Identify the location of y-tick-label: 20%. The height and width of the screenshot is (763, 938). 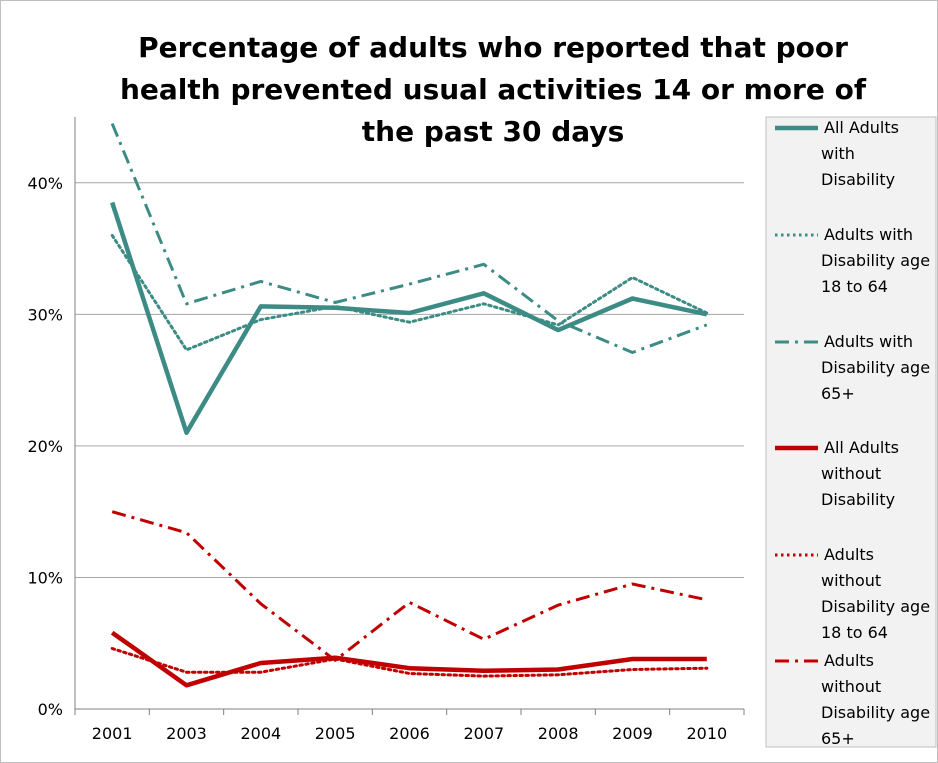
(45, 446).